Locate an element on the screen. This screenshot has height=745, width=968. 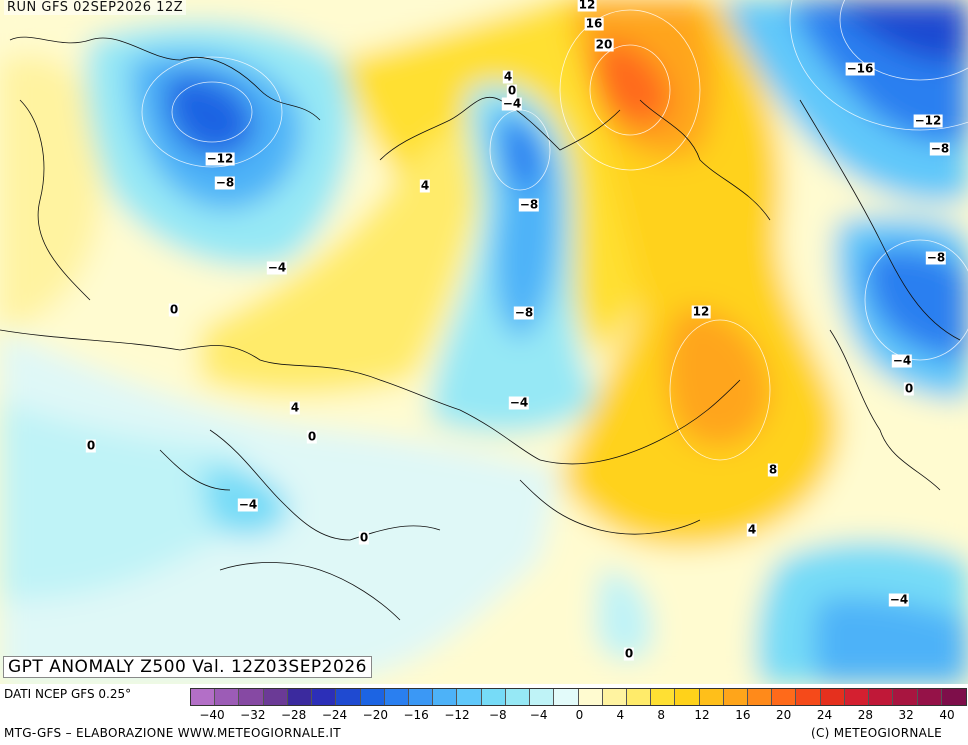
colorbar-tick-label: 40 is located at coordinates (947, 715).